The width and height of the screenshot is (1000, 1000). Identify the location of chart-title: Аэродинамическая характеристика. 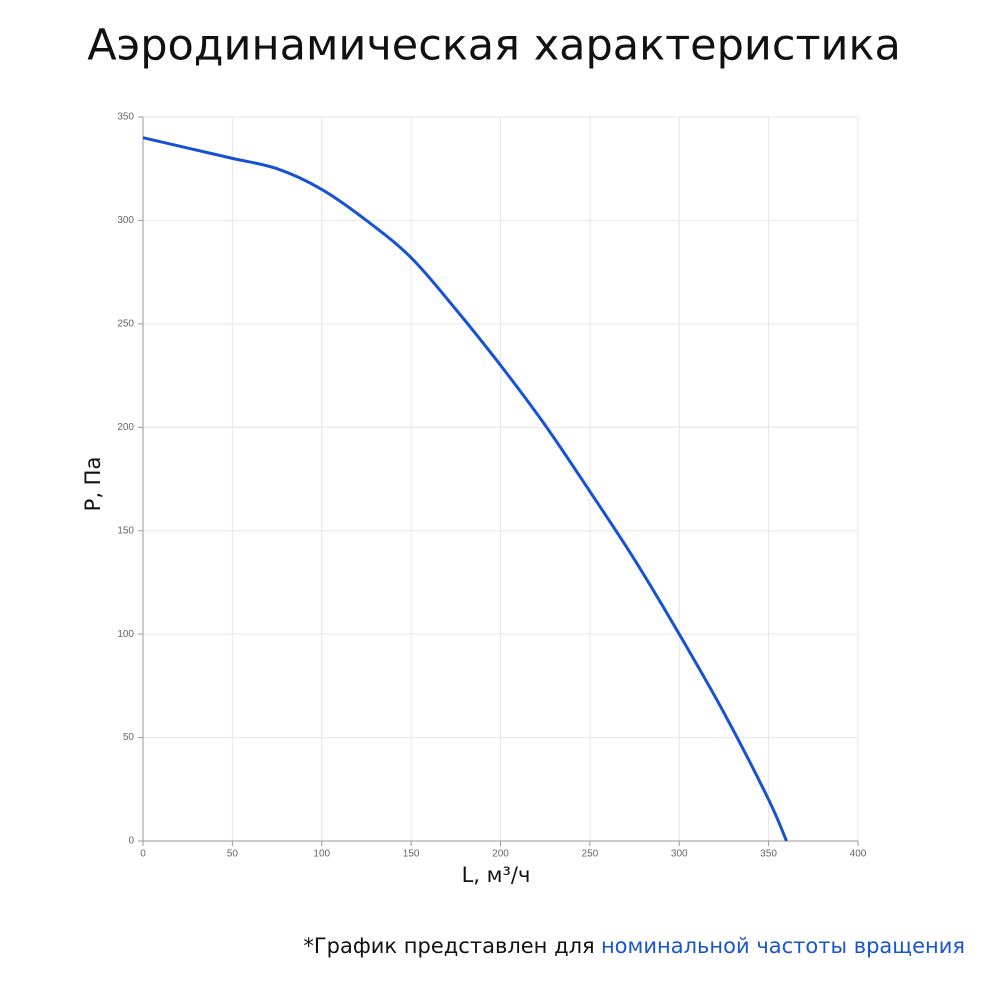
(494, 46).